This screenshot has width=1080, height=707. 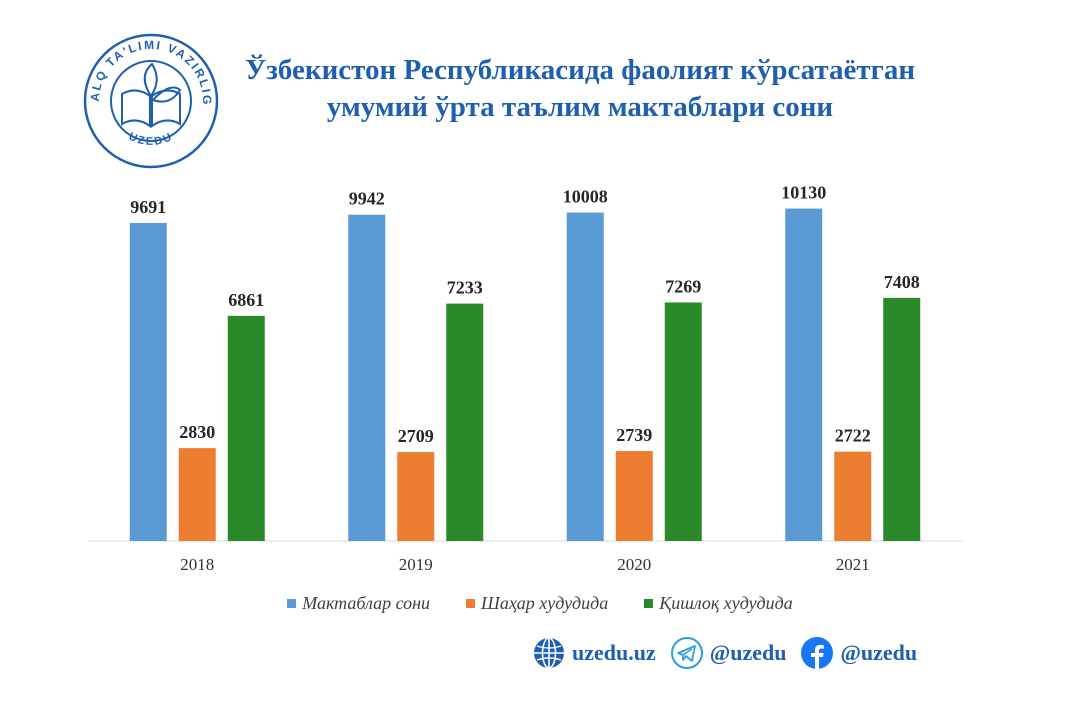 I want to click on data-label: 2722, so click(x=853, y=436).